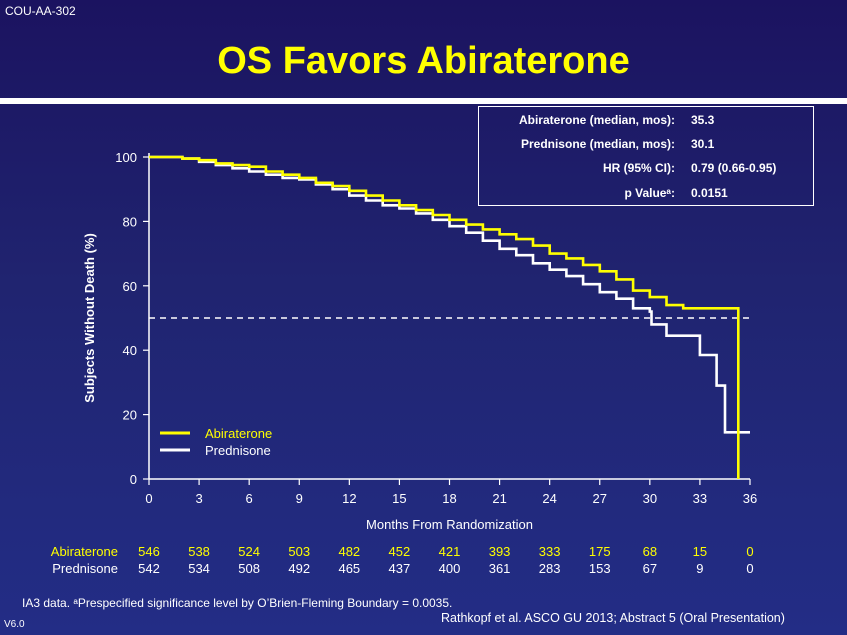 The width and height of the screenshot is (847, 635). Describe the element at coordinates (549, 498) in the screenshot. I see `x-tick-label: 24` at that location.